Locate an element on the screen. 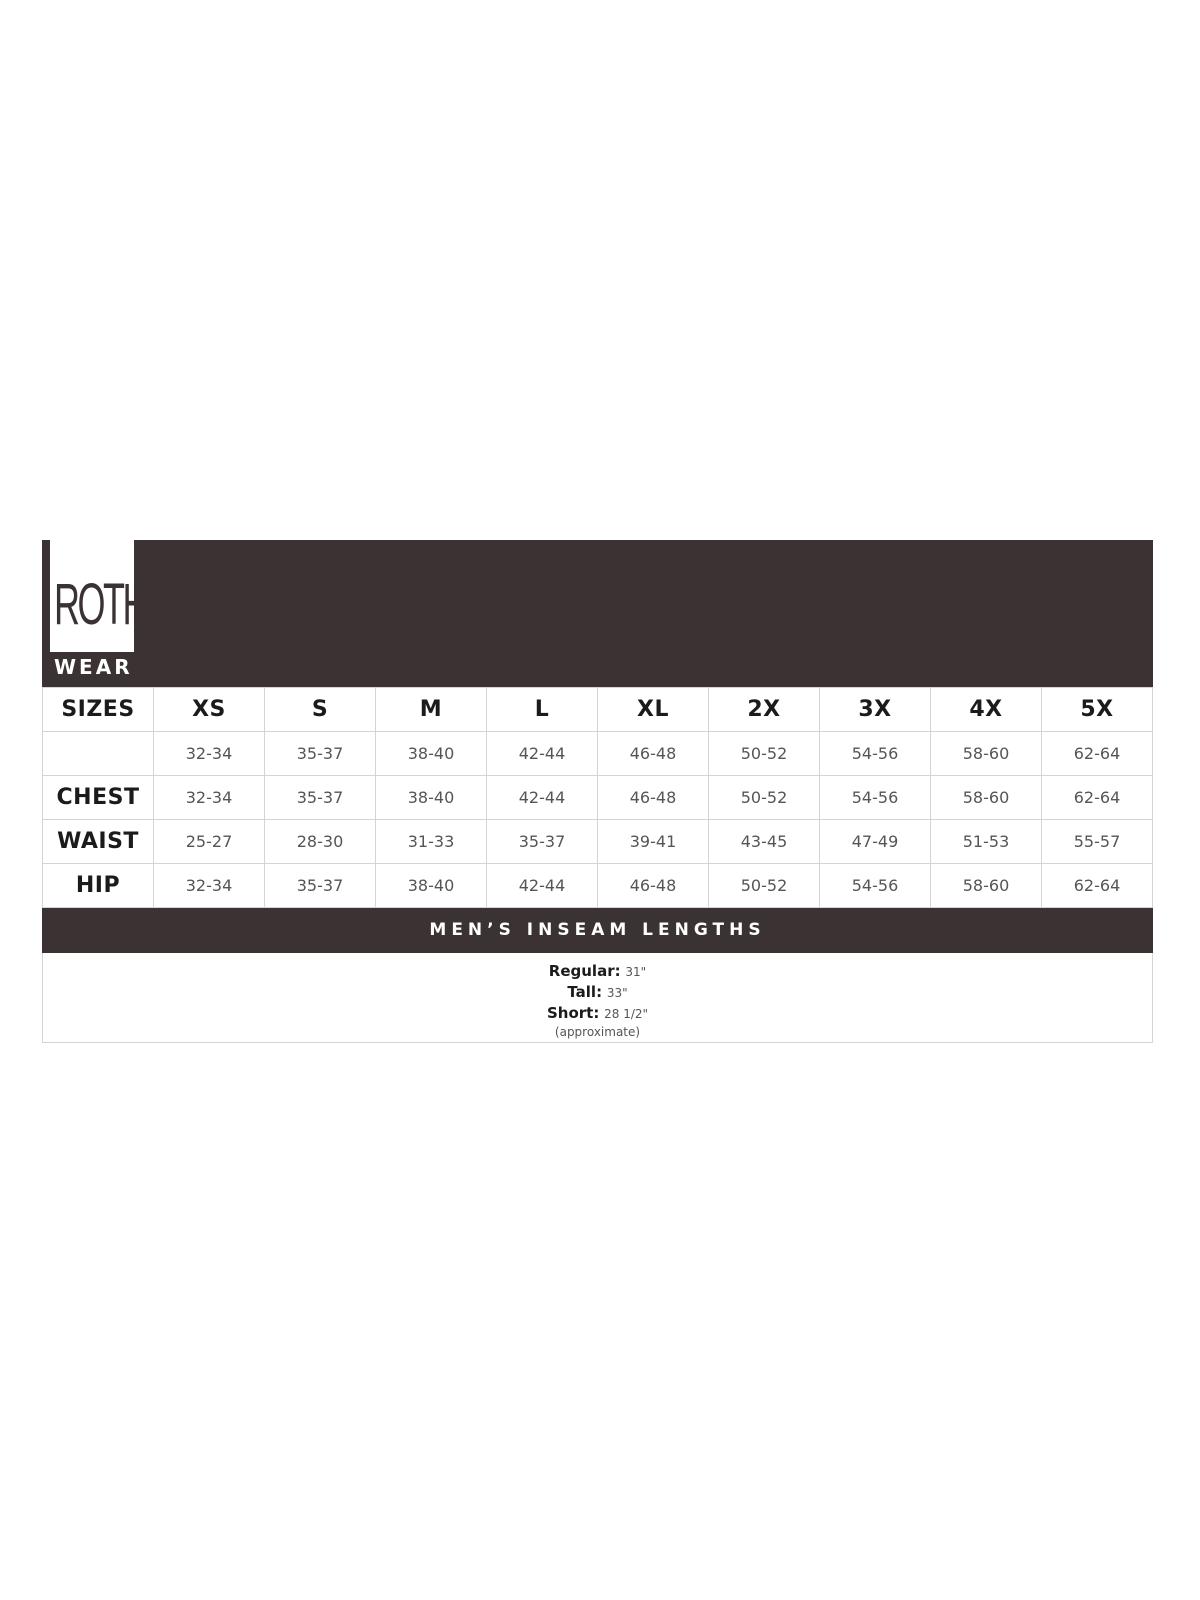 This screenshot has width=1200, height=1600. column-header: 2X is located at coordinates (764, 709).